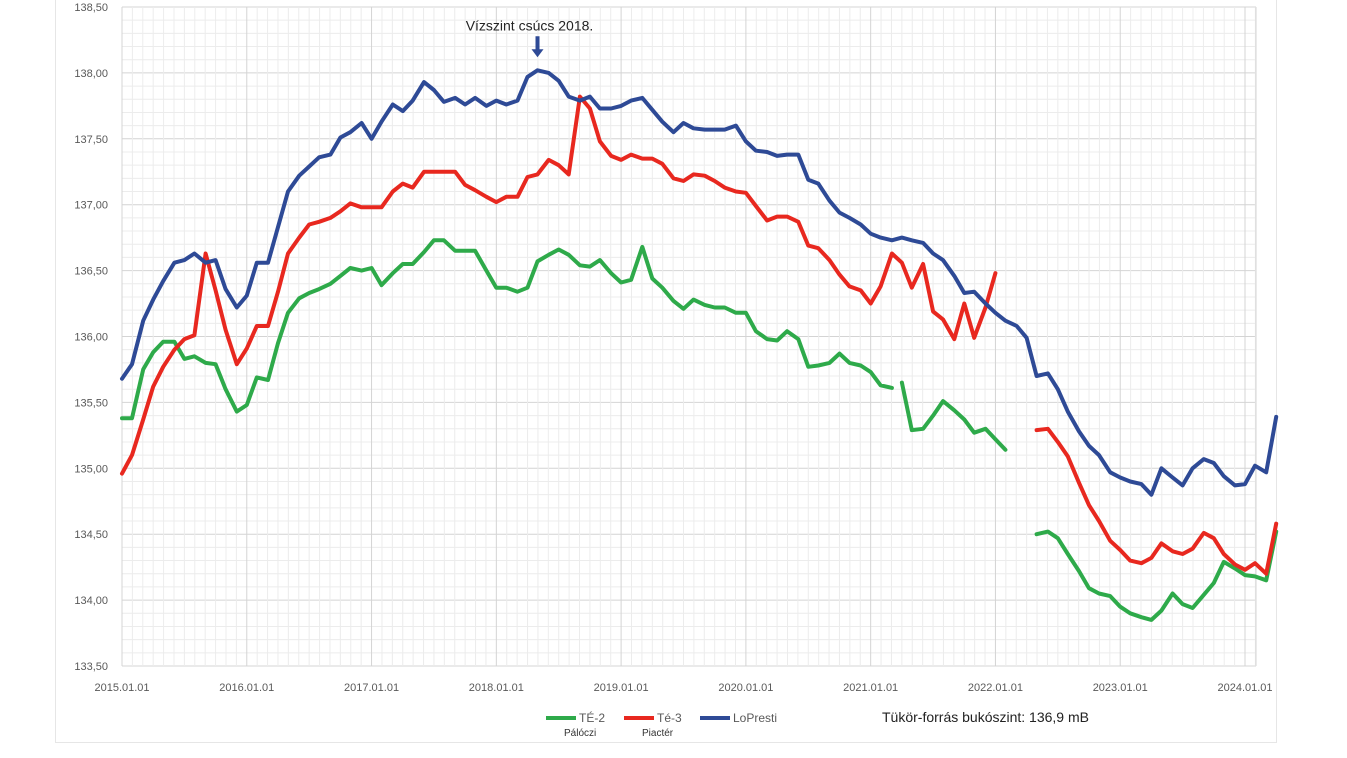  Describe the element at coordinates (91, 469) in the screenshot. I see `y-tick-label: 135,00` at that location.